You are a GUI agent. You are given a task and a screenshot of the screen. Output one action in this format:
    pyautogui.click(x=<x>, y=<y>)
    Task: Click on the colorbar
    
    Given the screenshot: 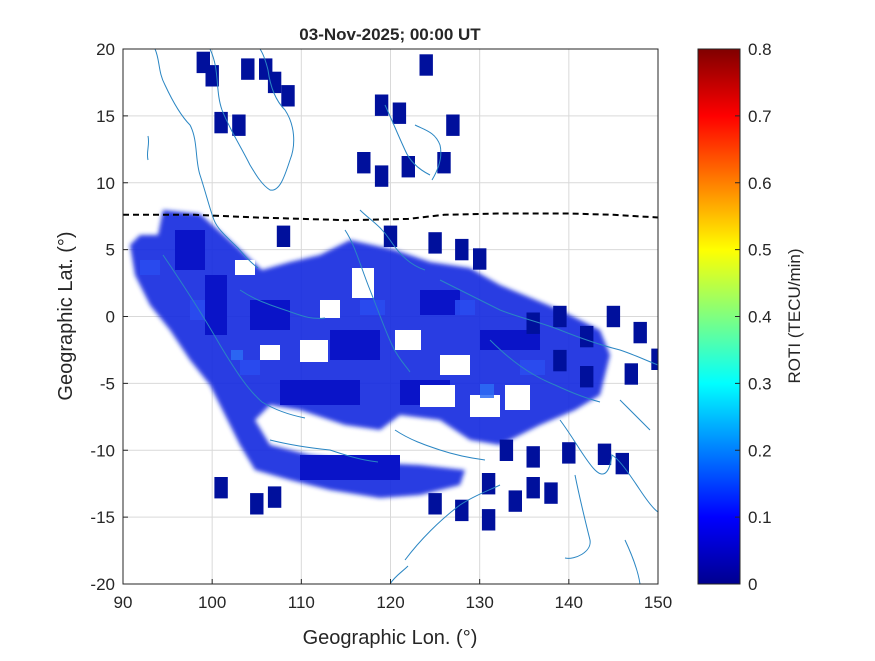 What is the action you would take?
    pyautogui.click(x=719, y=316)
    